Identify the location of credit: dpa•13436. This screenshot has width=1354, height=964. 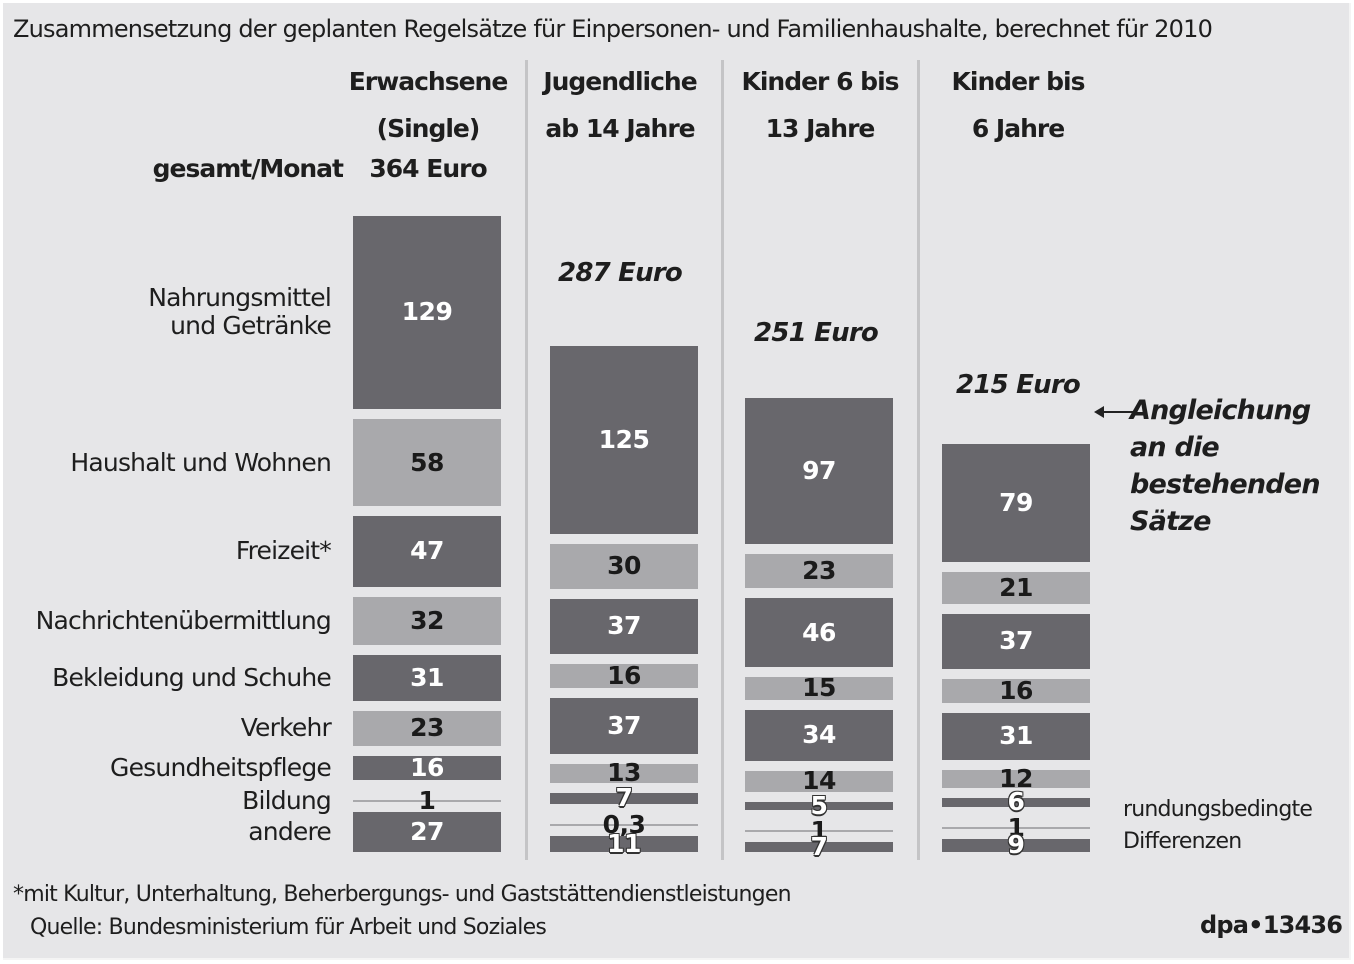
(1271, 925).